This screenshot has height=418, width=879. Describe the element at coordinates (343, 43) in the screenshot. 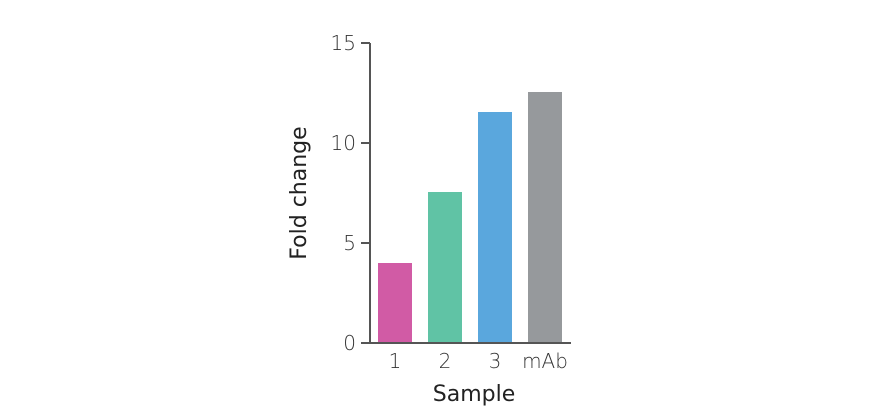

I see `y-tick-label: 15` at that location.